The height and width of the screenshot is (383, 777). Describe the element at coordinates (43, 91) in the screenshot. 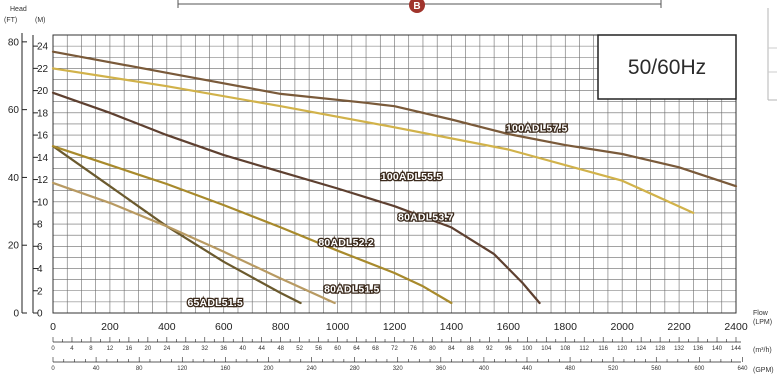

I see `y-tick-label-m: 20` at that location.